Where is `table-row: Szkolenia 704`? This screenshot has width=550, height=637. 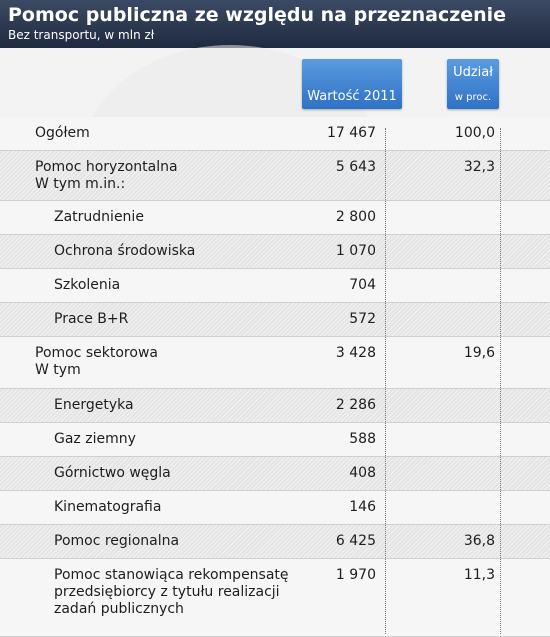
table-row: Szkolenia 704 is located at coordinates (275, 286).